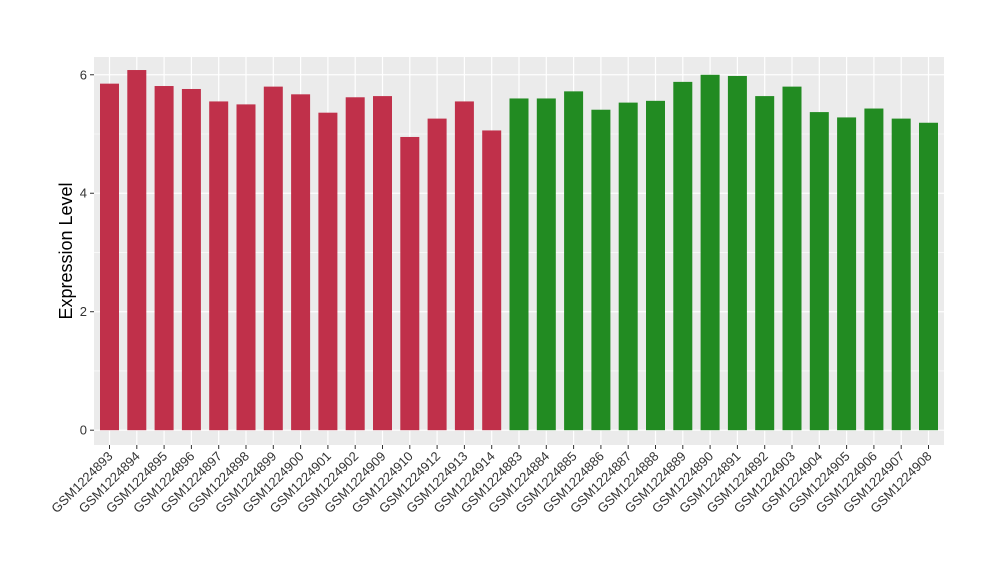 Image resolution: width=1000 pixels, height=580 pixels. What do you see at coordinates (87, 252) in the screenshot?
I see `y-axis: 0 2 4 6` at bounding box center [87, 252].